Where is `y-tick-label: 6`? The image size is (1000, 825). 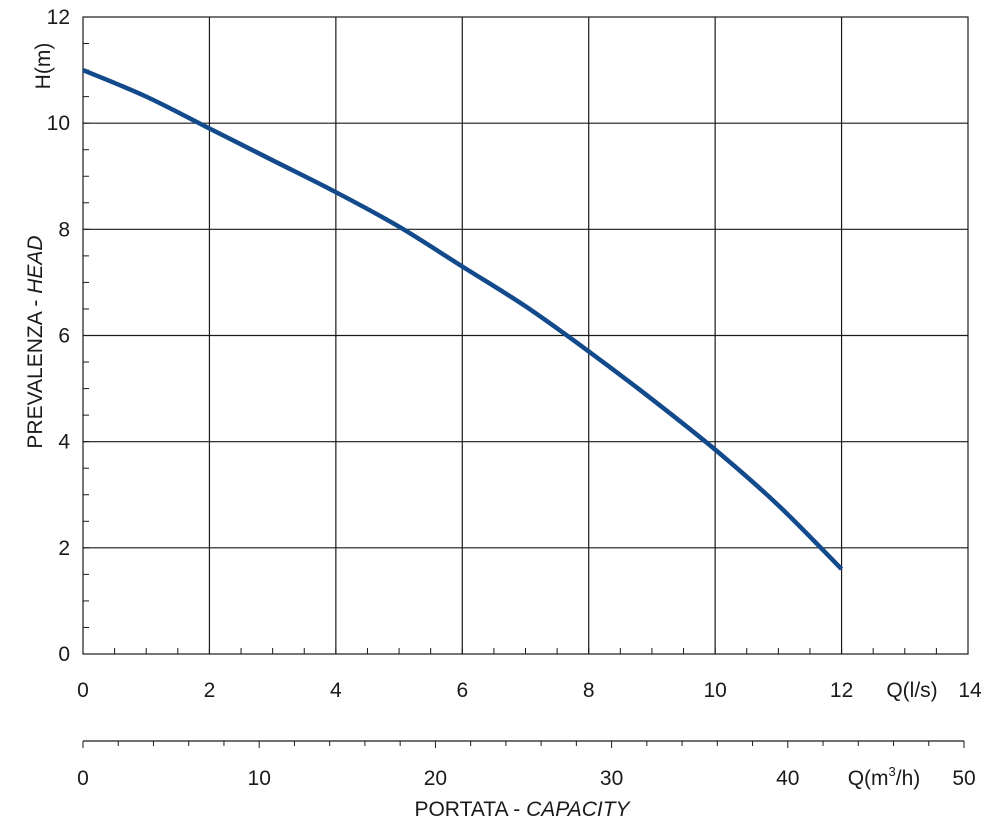 y-tick-label: 6 is located at coordinates (64, 336).